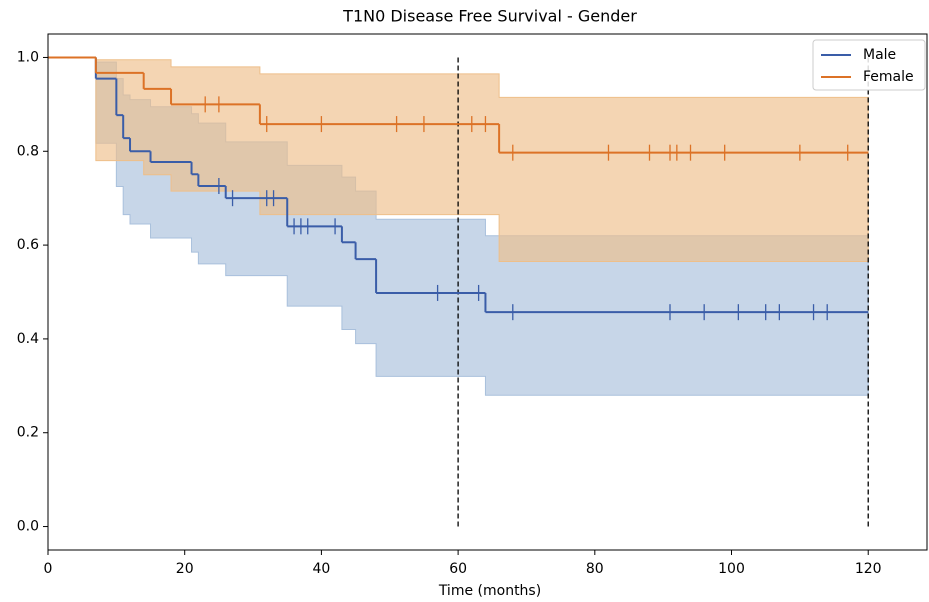 This screenshot has width=929, height=602. I want to click on legend-label: Female, so click(888, 77).